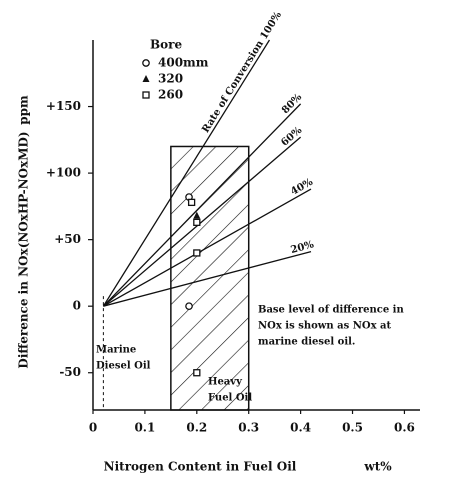 The image size is (450, 489). I want to click on annotation: Base level of difference in, so click(331, 310).